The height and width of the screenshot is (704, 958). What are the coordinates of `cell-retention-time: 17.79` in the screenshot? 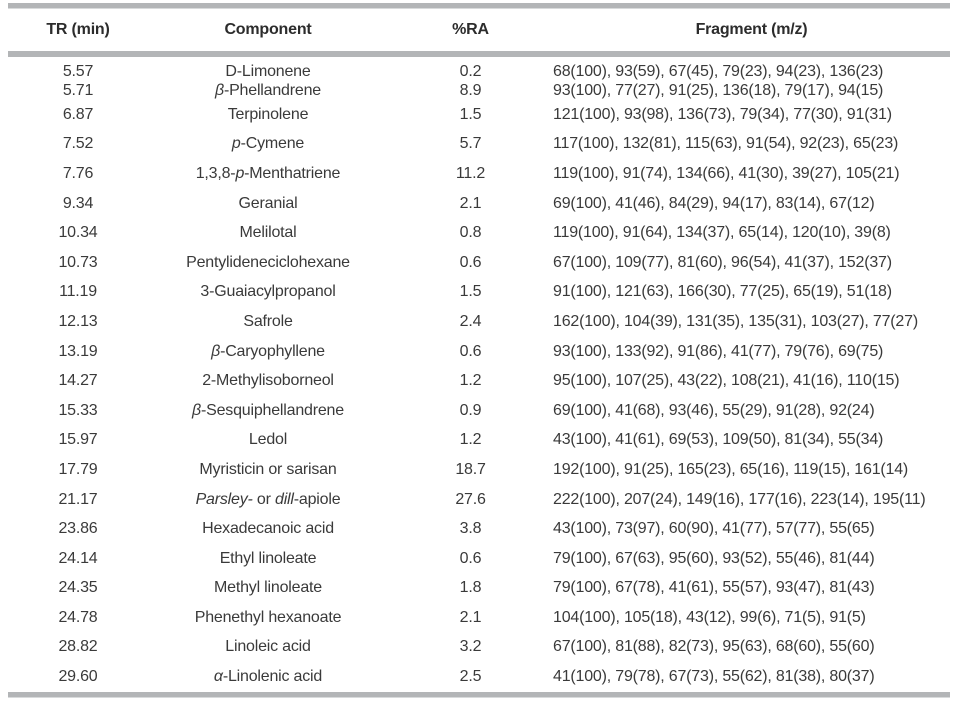 It's located at (78, 469).